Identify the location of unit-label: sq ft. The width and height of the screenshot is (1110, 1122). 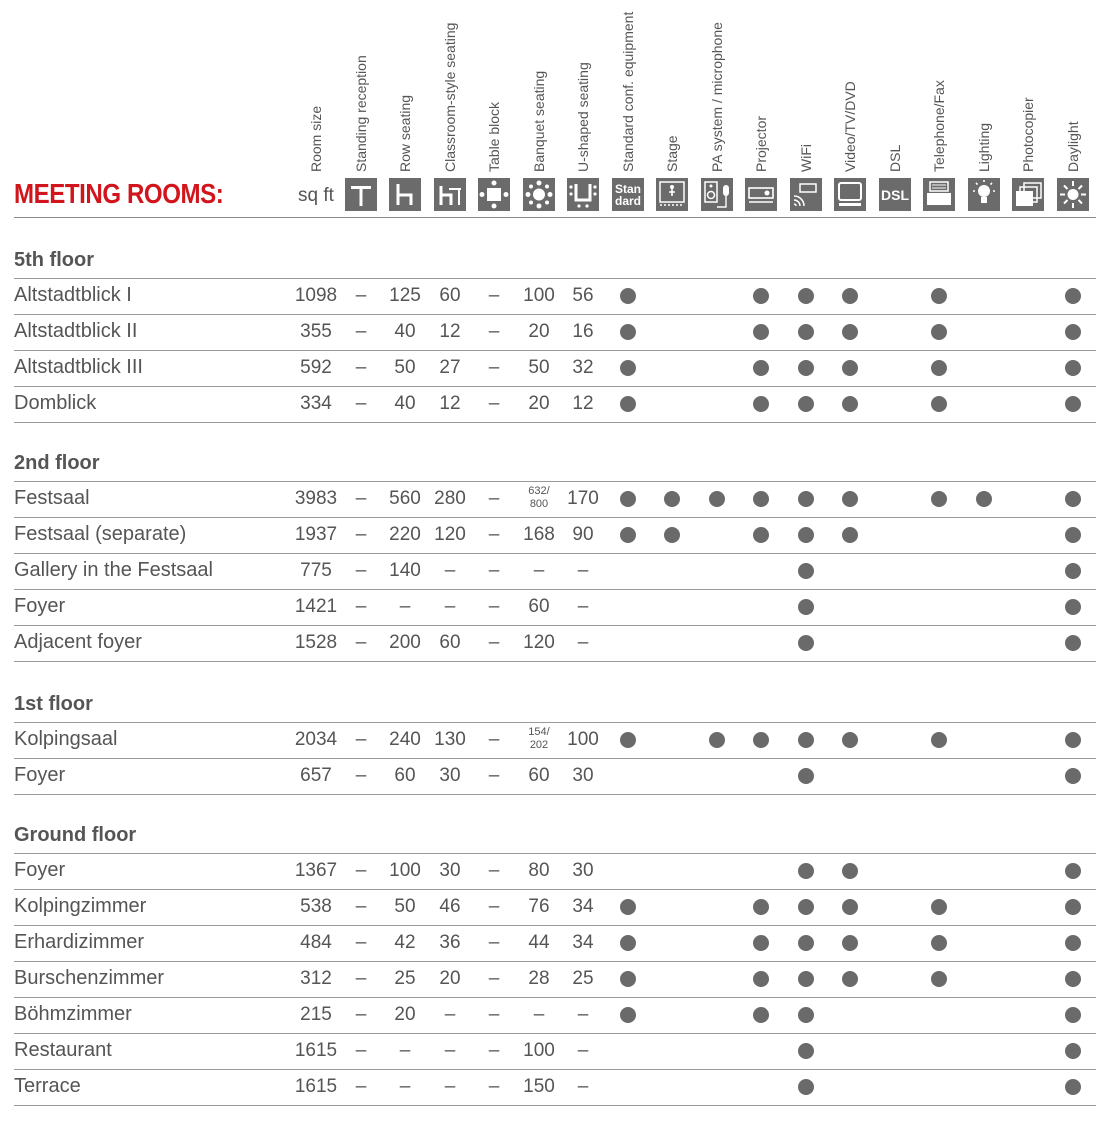
(316, 195).